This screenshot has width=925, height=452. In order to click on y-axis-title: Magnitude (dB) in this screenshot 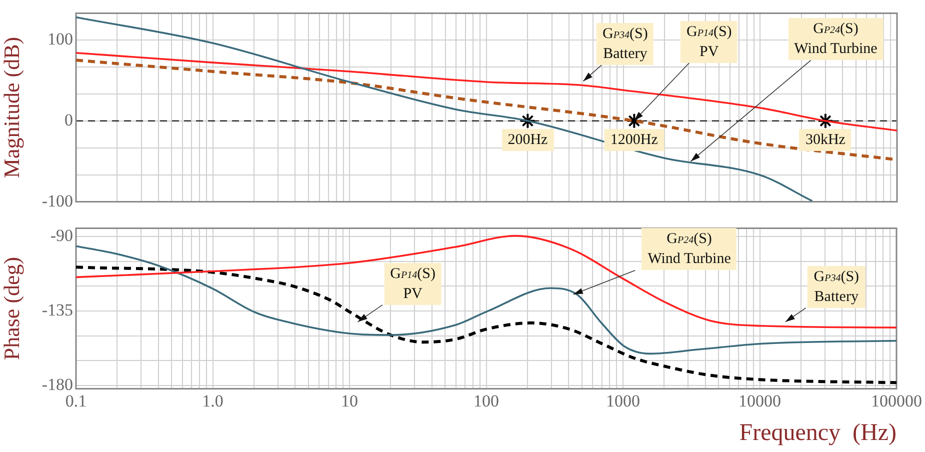, I will do `click(12, 107)`.